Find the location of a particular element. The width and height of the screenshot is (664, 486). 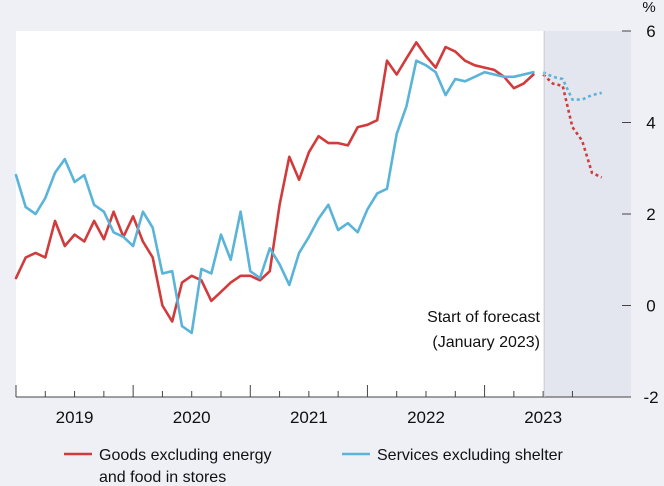

x-tick-label: 2020 is located at coordinates (192, 417).